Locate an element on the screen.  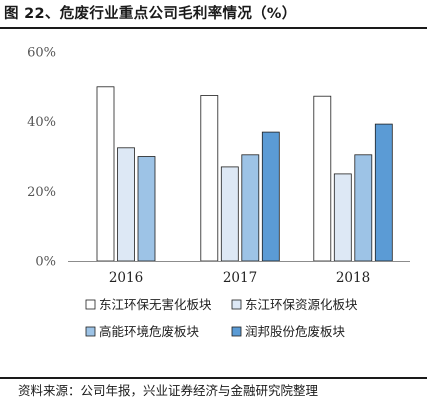
legend-label: 东江环保资源化板块 is located at coordinates (301, 304).